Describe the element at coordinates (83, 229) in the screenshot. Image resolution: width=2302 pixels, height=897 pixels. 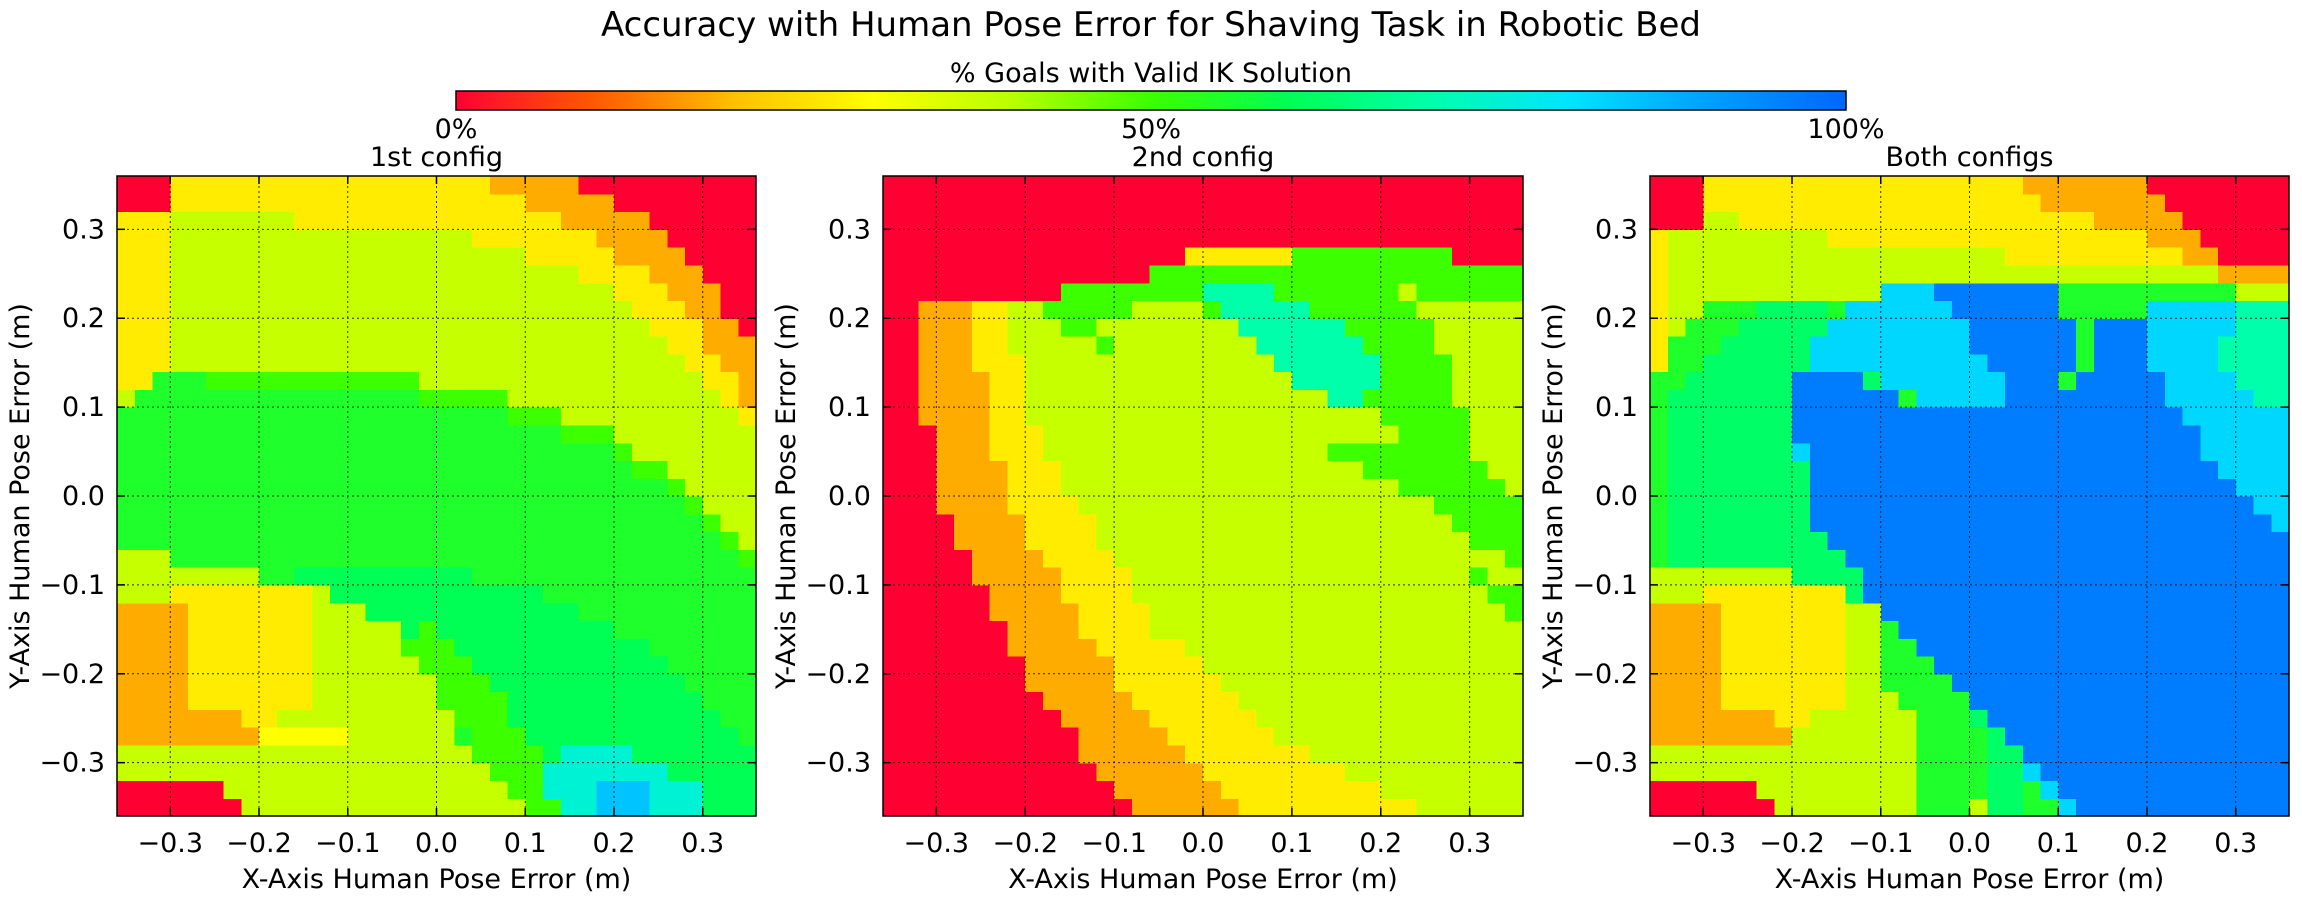
I see `y-tick-label: 0.3` at that location.